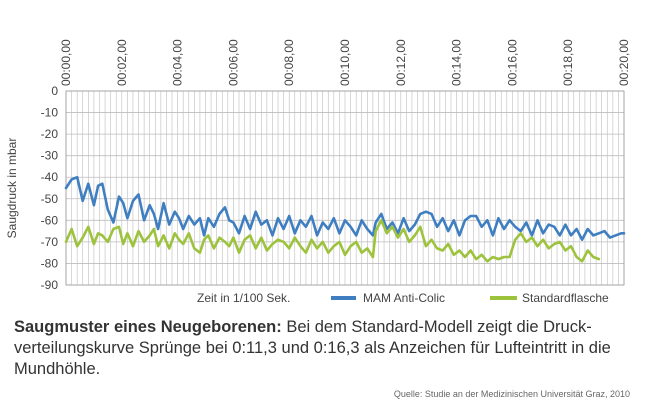 The image size is (650, 407). I want to click on caption-title: Saugmuster eines Neugeborenen:, so click(148, 327).